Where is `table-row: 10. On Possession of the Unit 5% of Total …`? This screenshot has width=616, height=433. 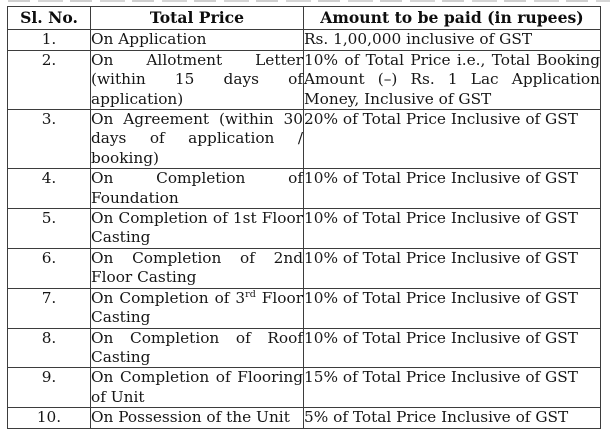 table-row: 10. On Possession of the Unit 5% of Total … is located at coordinates (304, 418).